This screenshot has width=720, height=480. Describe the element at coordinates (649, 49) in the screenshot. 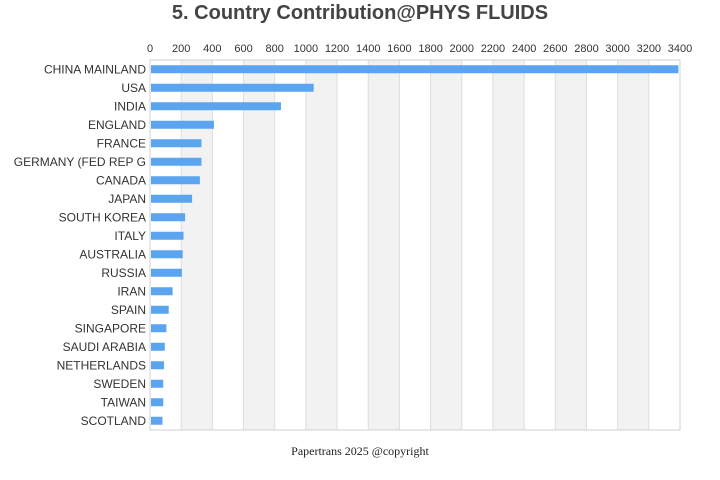

I see `x-tick-label: 3200` at that location.